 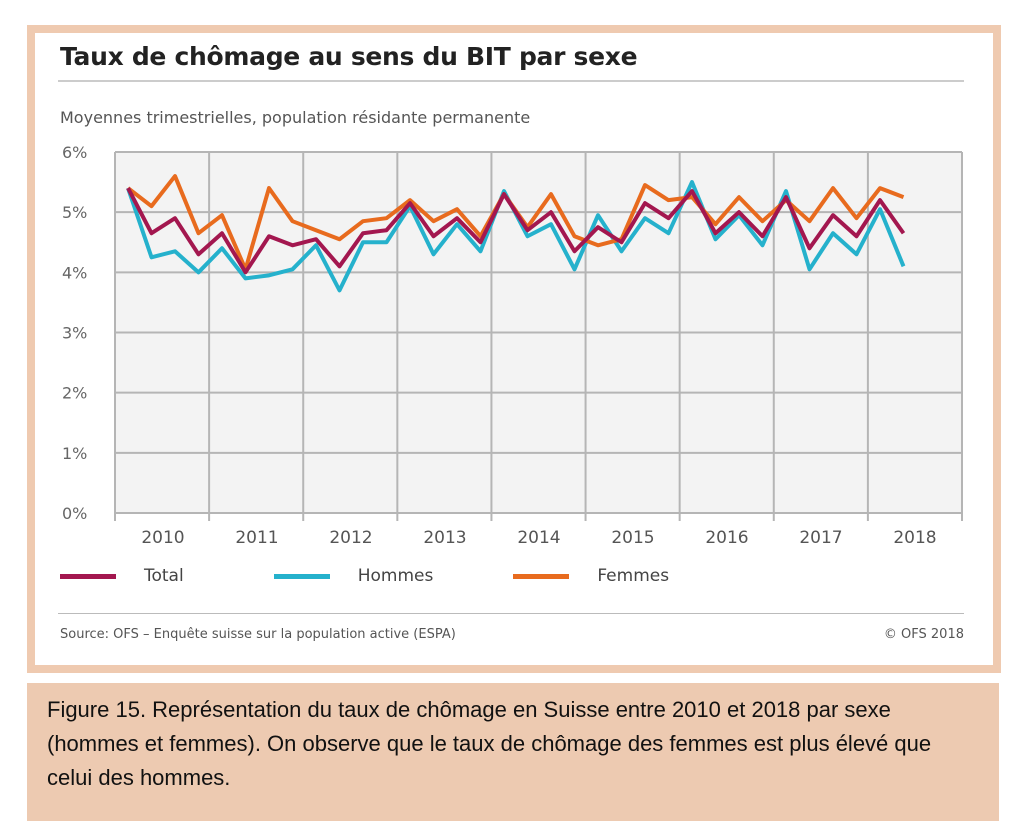 What do you see at coordinates (632, 538) in the screenshot?
I see `x-tick-label: 2015` at bounding box center [632, 538].